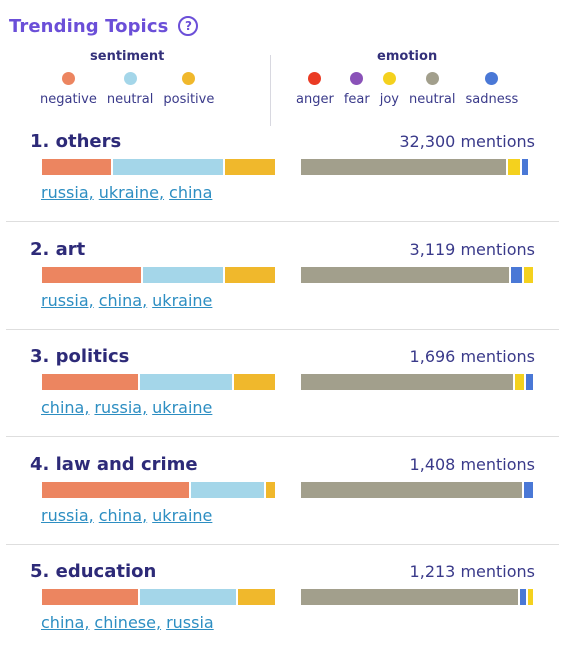  What do you see at coordinates (114, 464) in the screenshot?
I see `topic-name: 4. law and crime` at bounding box center [114, 464].